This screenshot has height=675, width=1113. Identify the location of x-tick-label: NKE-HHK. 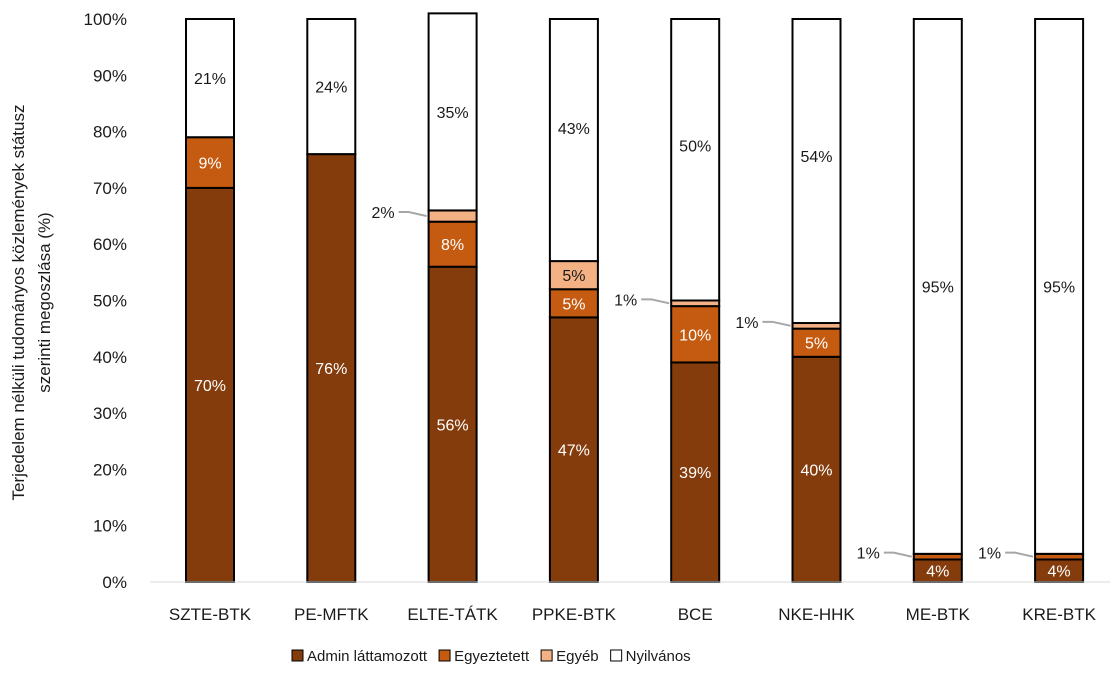
(816, 614).